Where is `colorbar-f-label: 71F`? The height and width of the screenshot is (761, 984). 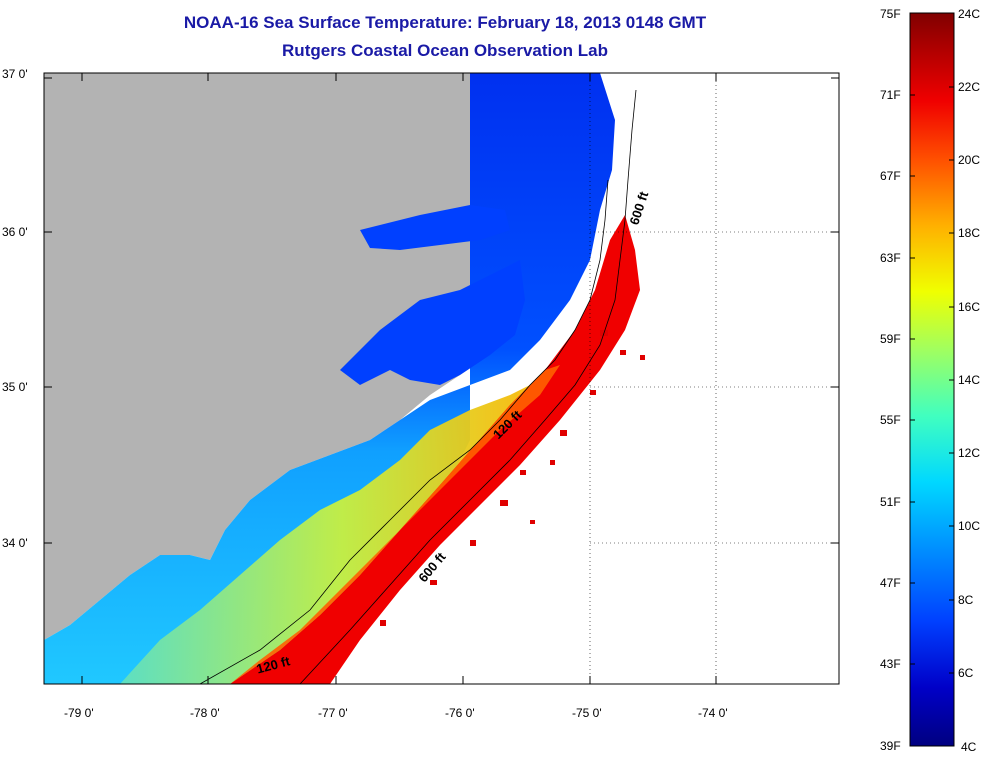 colorbar-f-label: 71F is located at coordinates (890, 95).